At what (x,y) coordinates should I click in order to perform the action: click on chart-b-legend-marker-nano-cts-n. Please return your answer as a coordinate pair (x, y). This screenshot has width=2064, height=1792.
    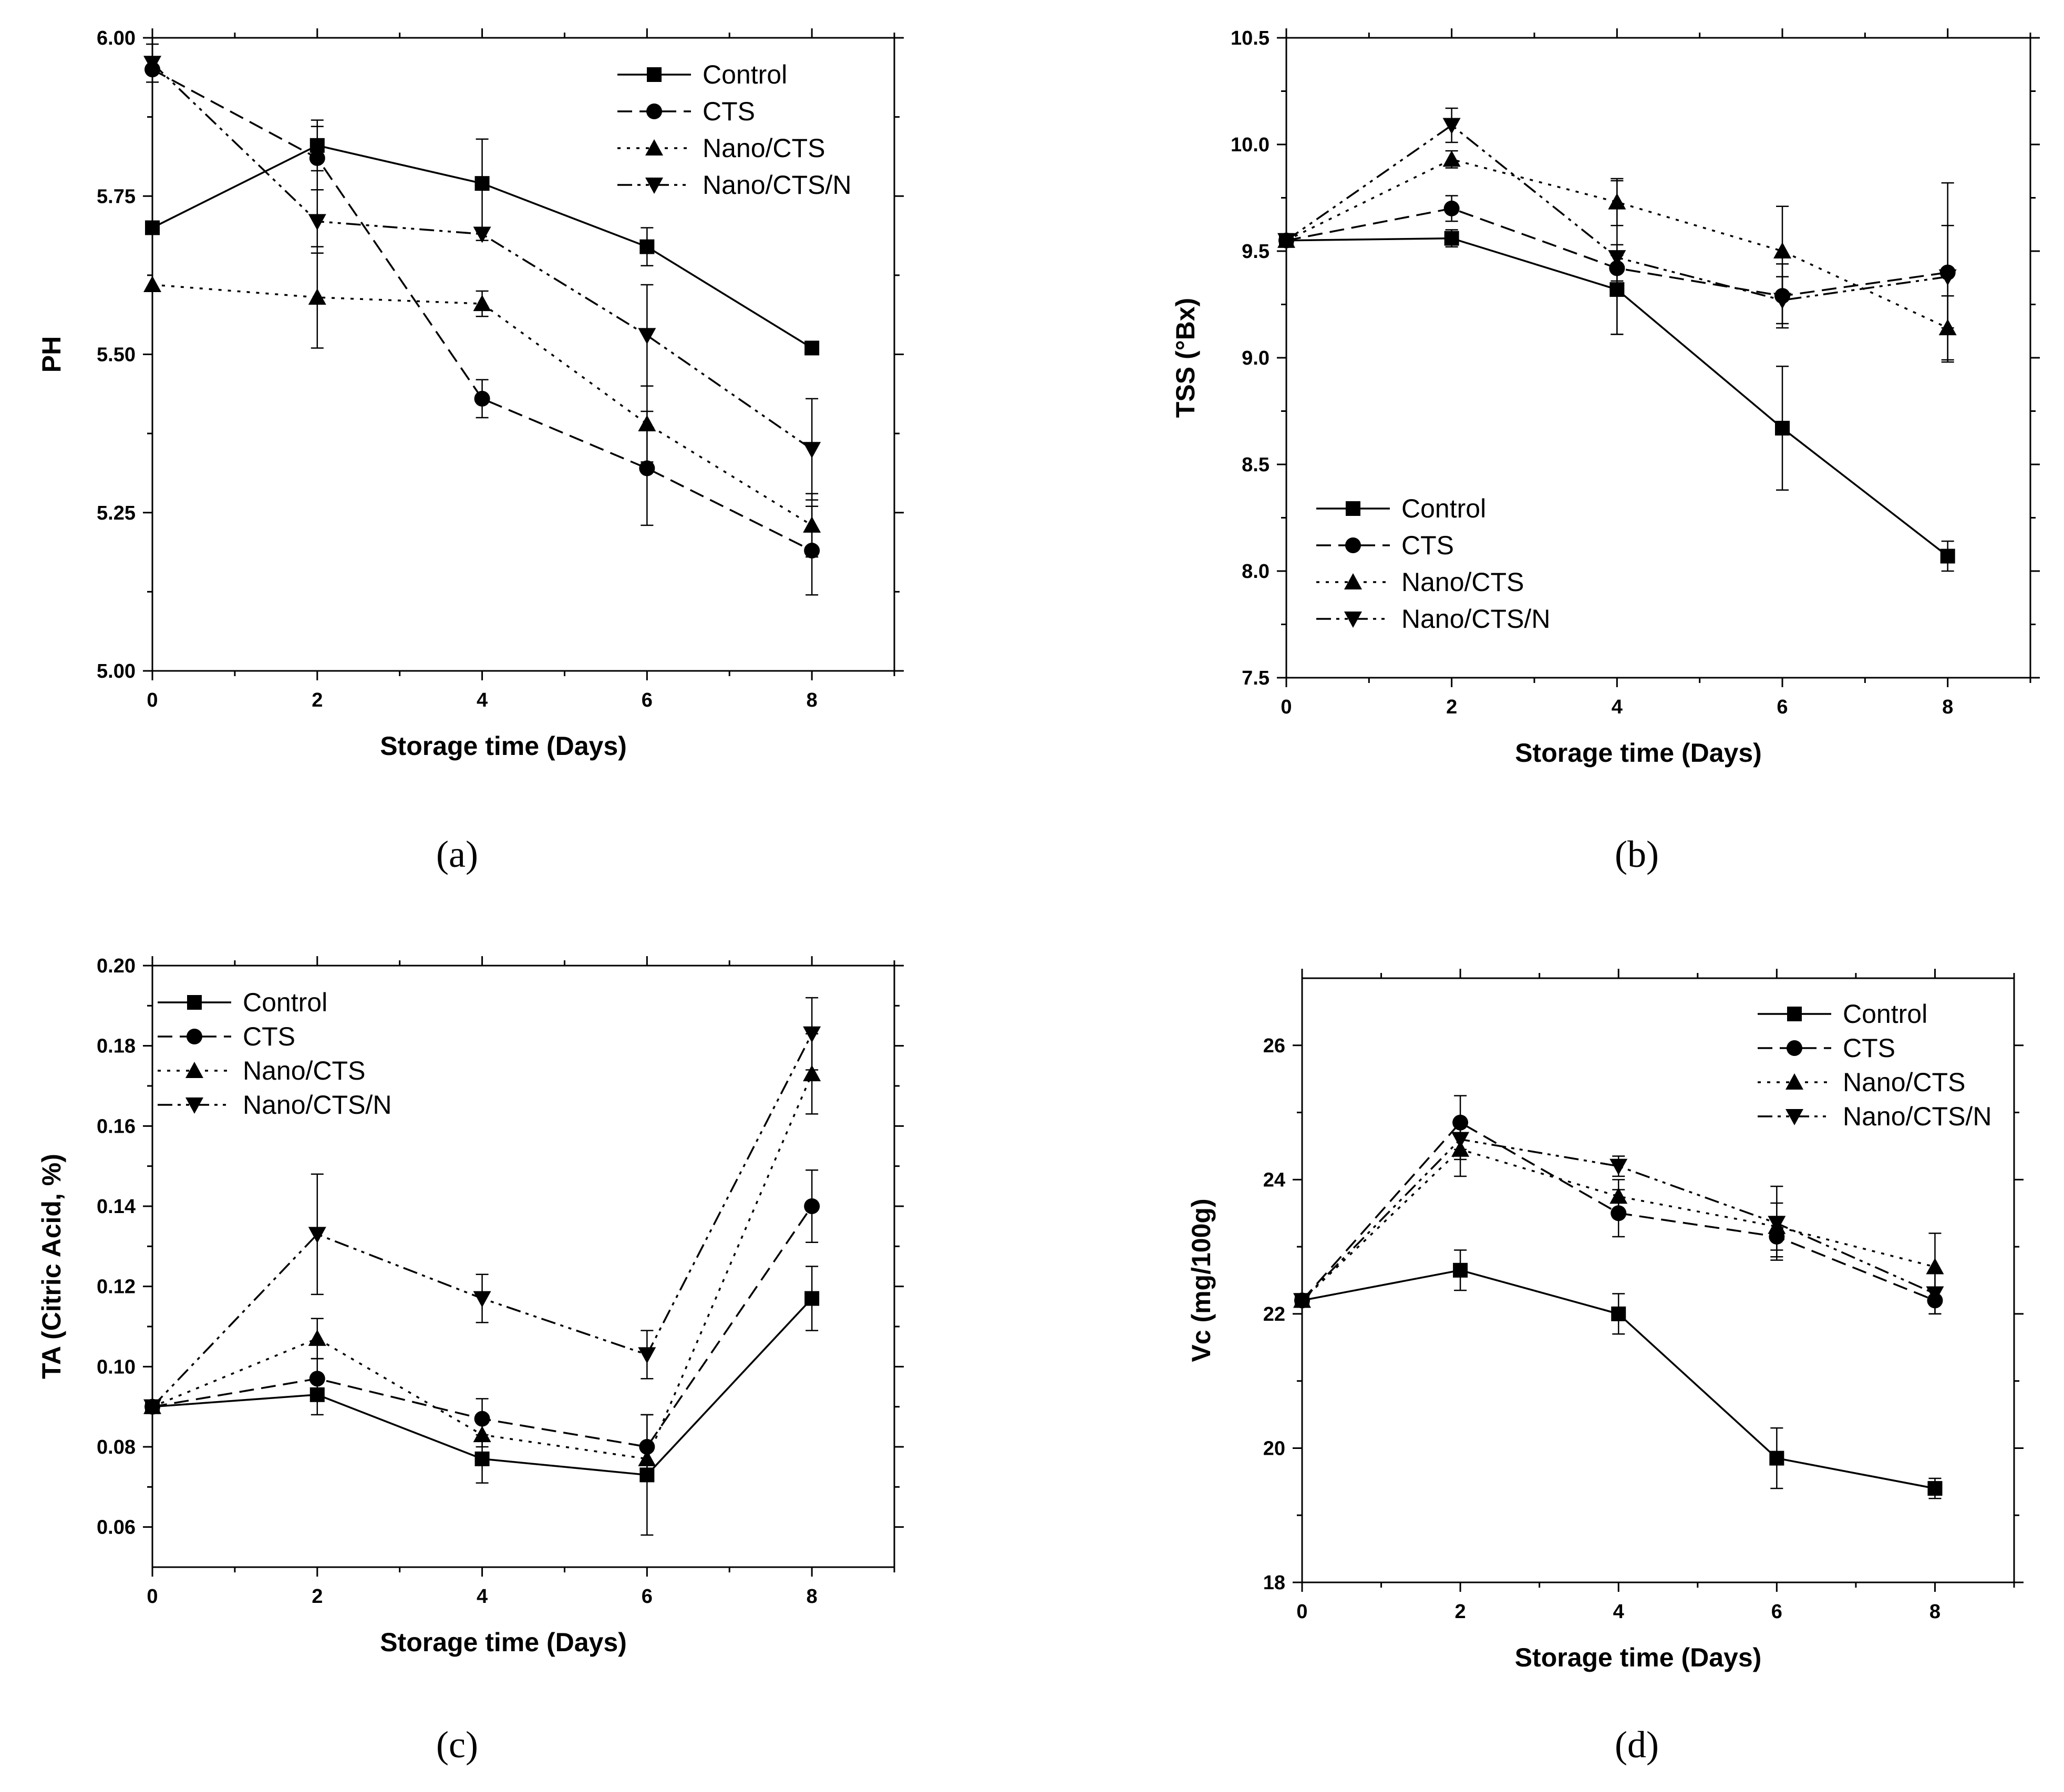
    Looking at the image, I should click on (1353, 620).